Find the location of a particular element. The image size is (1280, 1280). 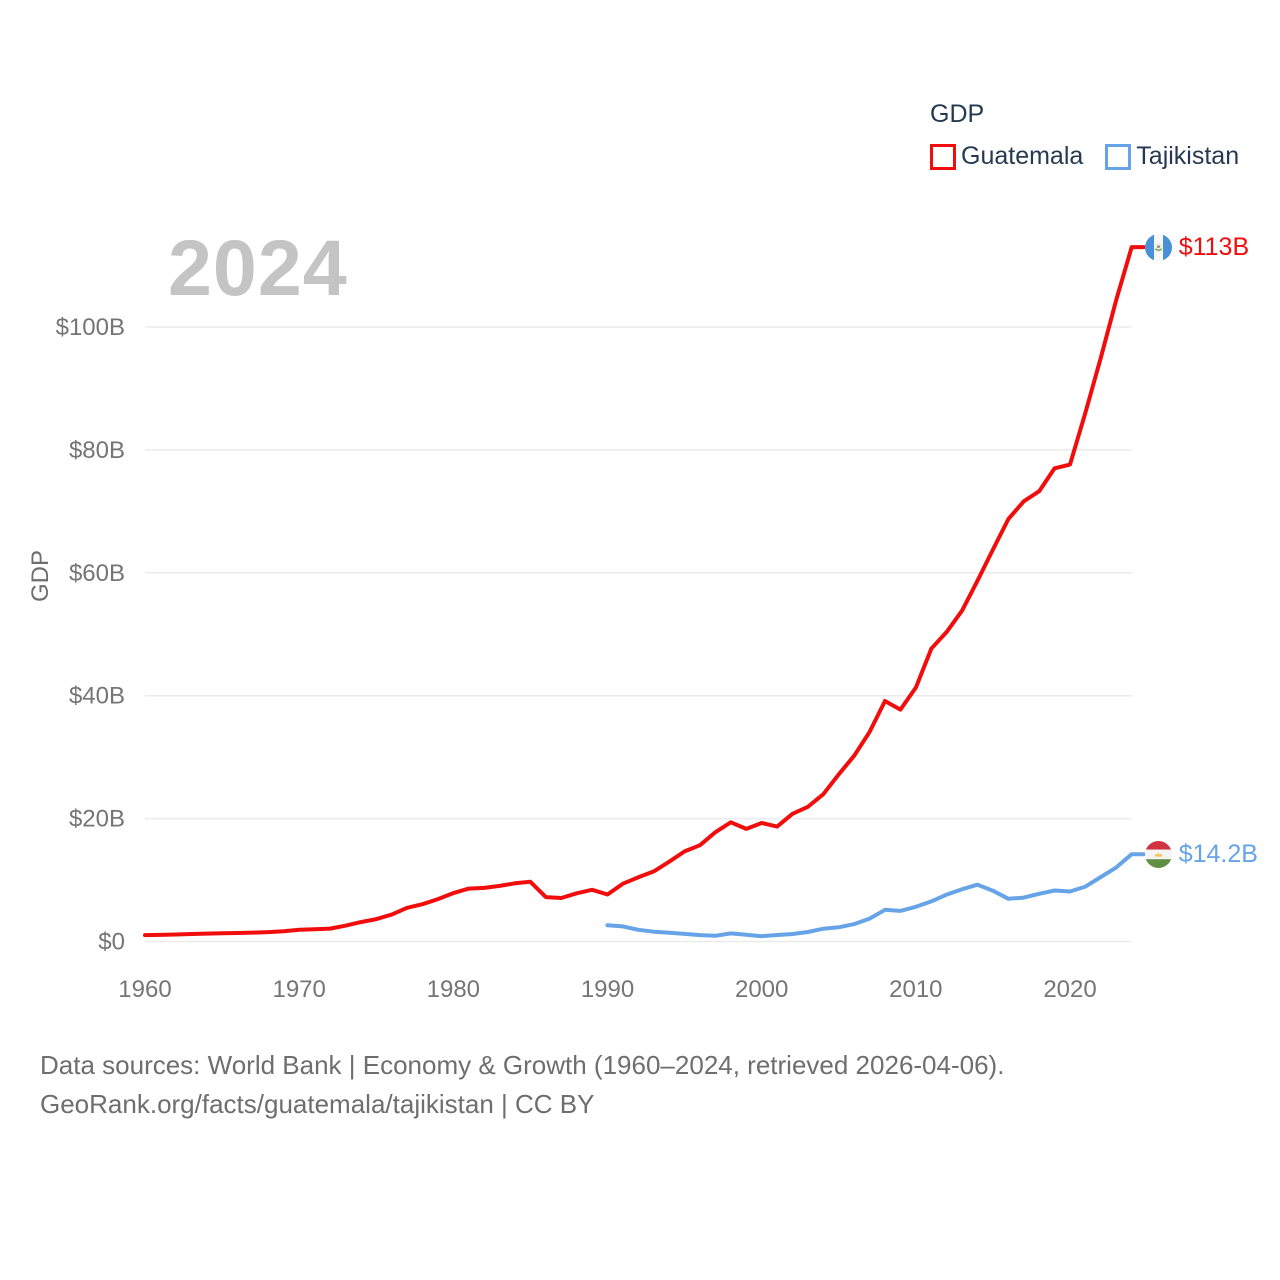

y-tick-label: $100B is located at coordinates (90, 327).